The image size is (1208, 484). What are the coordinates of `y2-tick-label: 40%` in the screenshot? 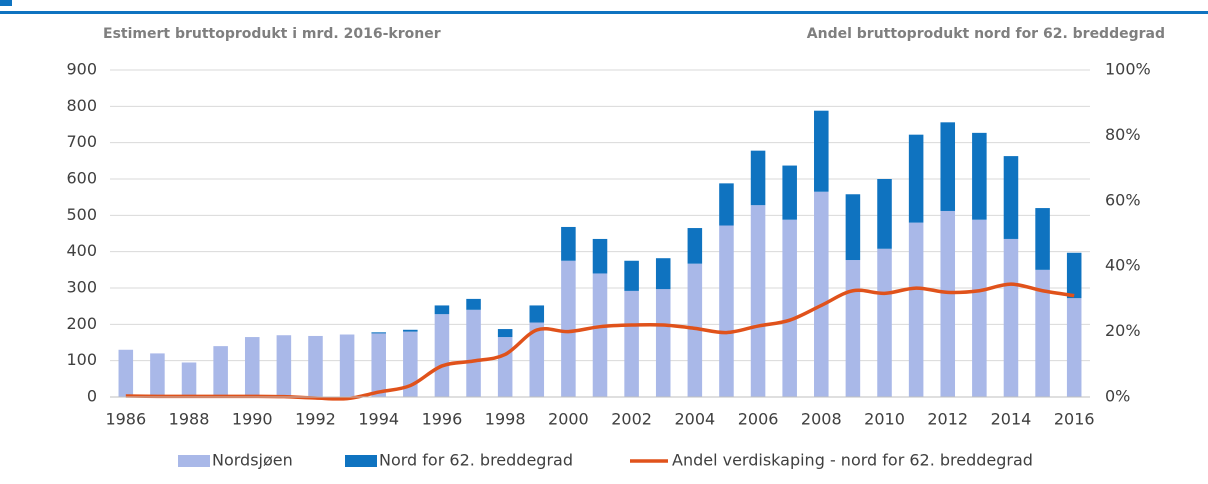 It's located at (1123, 265).